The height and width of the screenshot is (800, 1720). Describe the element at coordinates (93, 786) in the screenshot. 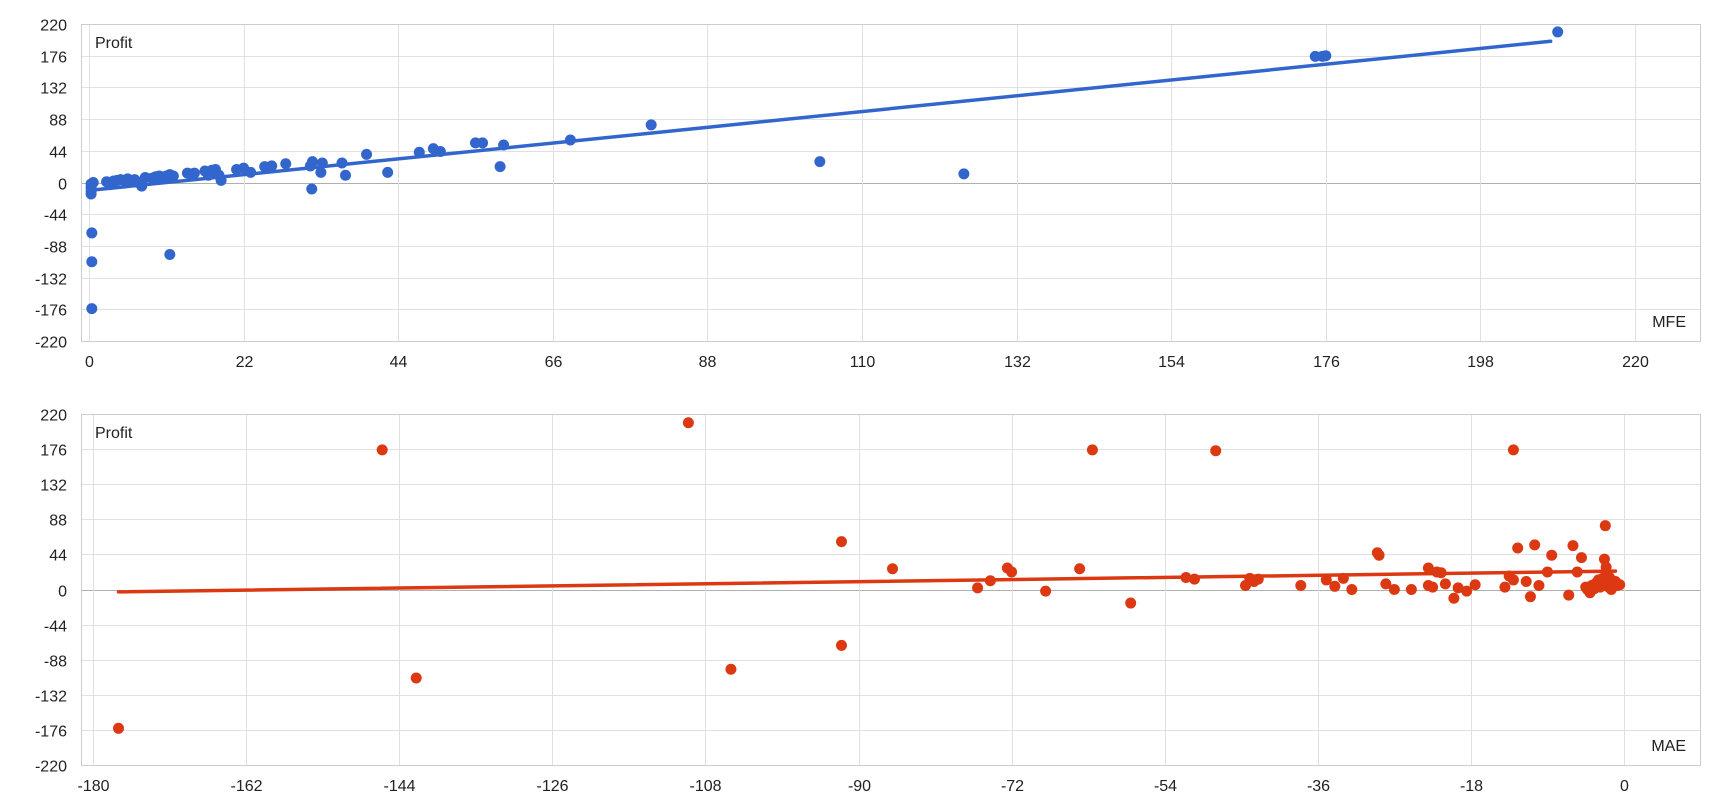

I see `x-tick-label: -180` at that location.